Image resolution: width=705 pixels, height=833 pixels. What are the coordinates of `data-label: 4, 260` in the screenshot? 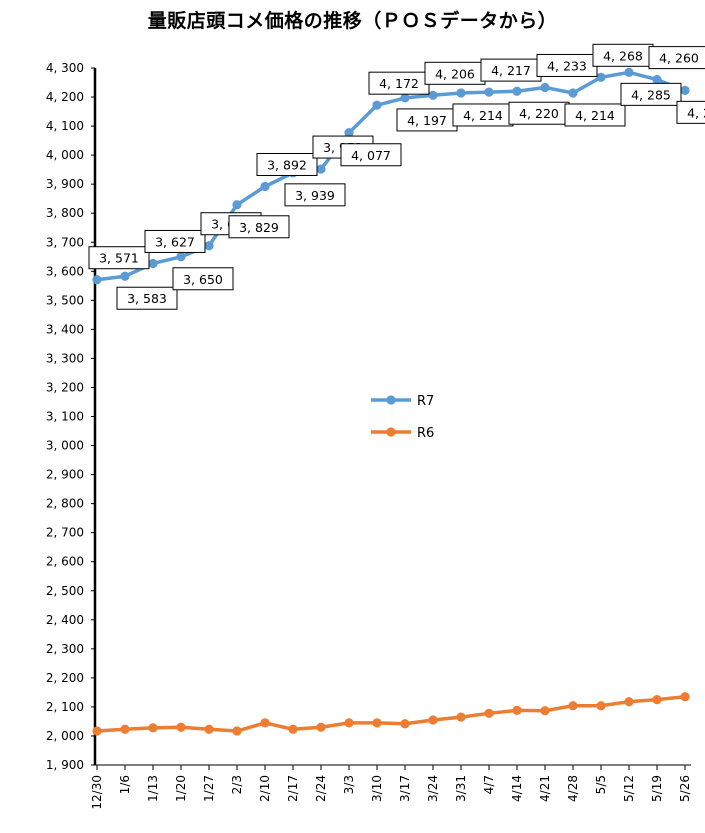 It's located at (679, 58).